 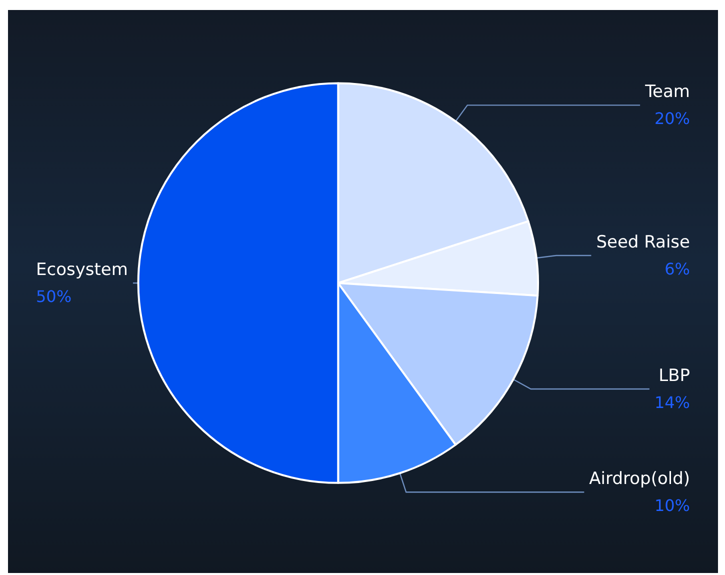 I want to click on slice-label: LBP, so click(x=674, y=376).